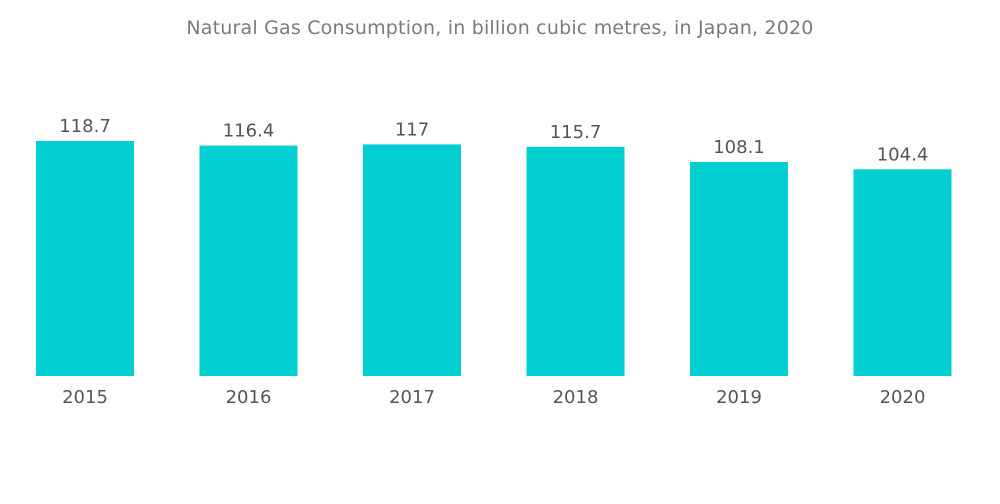 This screenshot has height=504, width=1000. Describe the element at coordinates (249, 397) in the screenshot. I see `x-tick-label-2016: 2016` at that location.